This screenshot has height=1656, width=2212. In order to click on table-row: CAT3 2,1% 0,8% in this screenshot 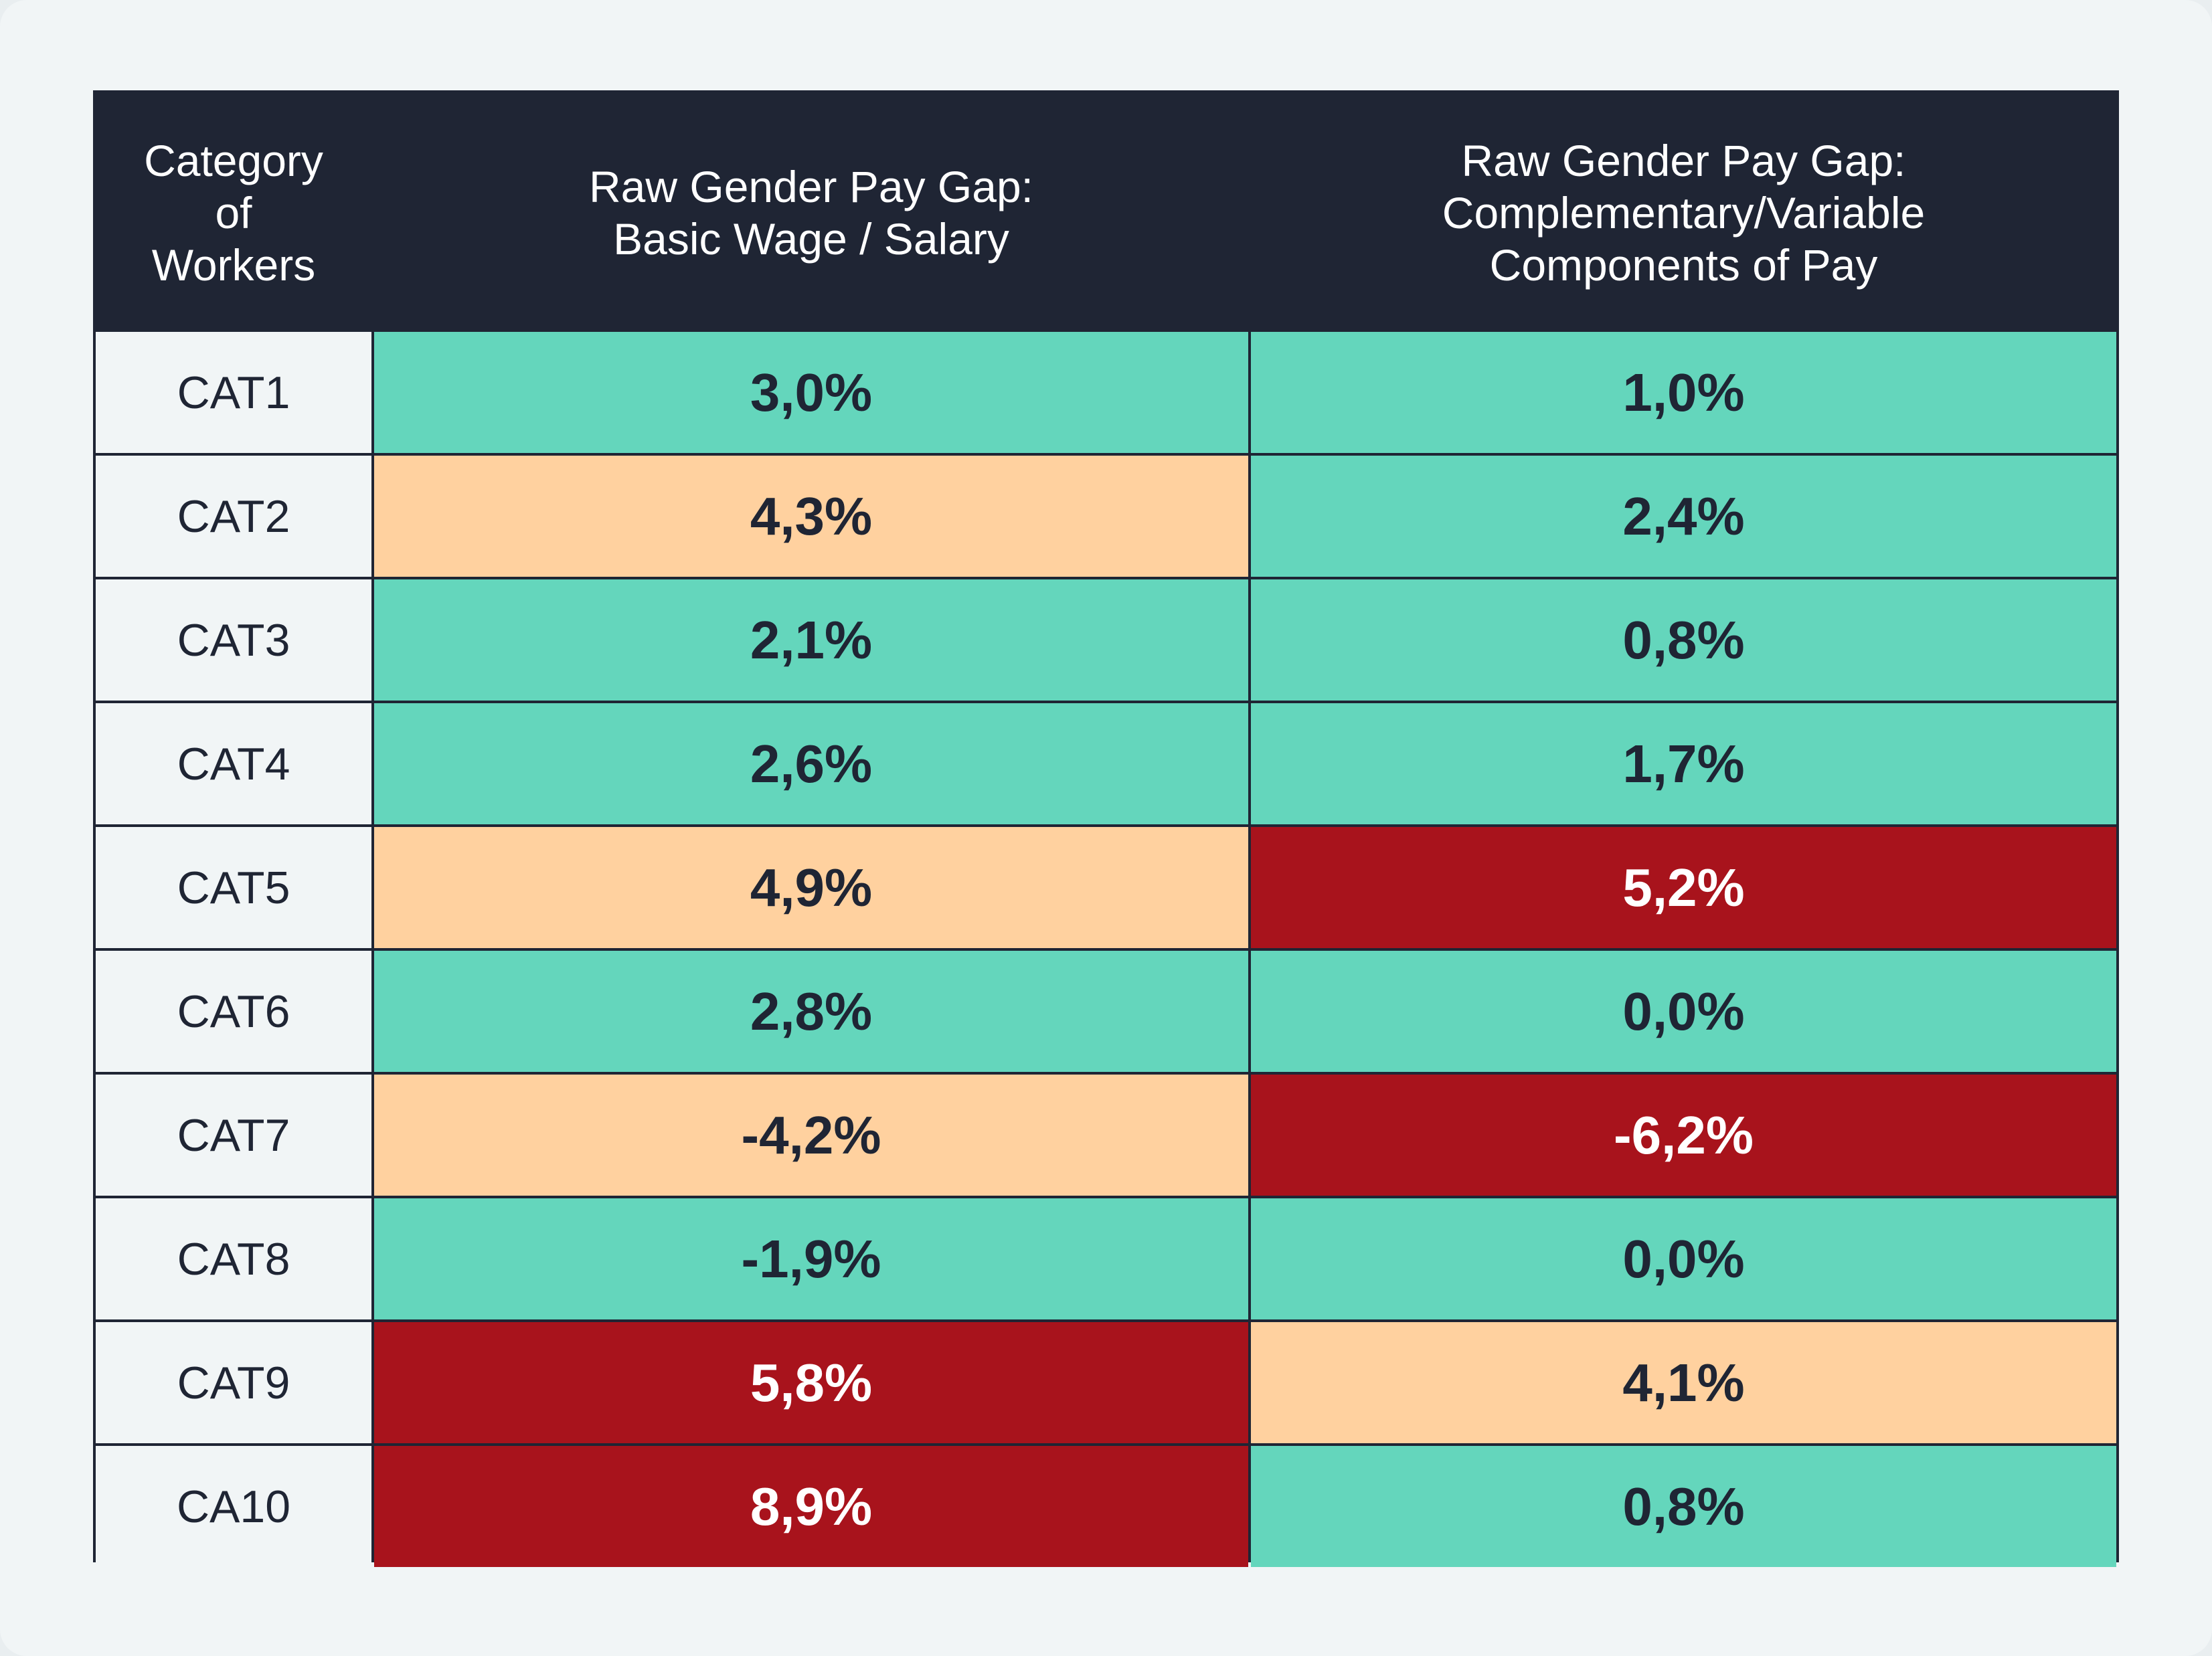, I will do `click(1106, 640)`.